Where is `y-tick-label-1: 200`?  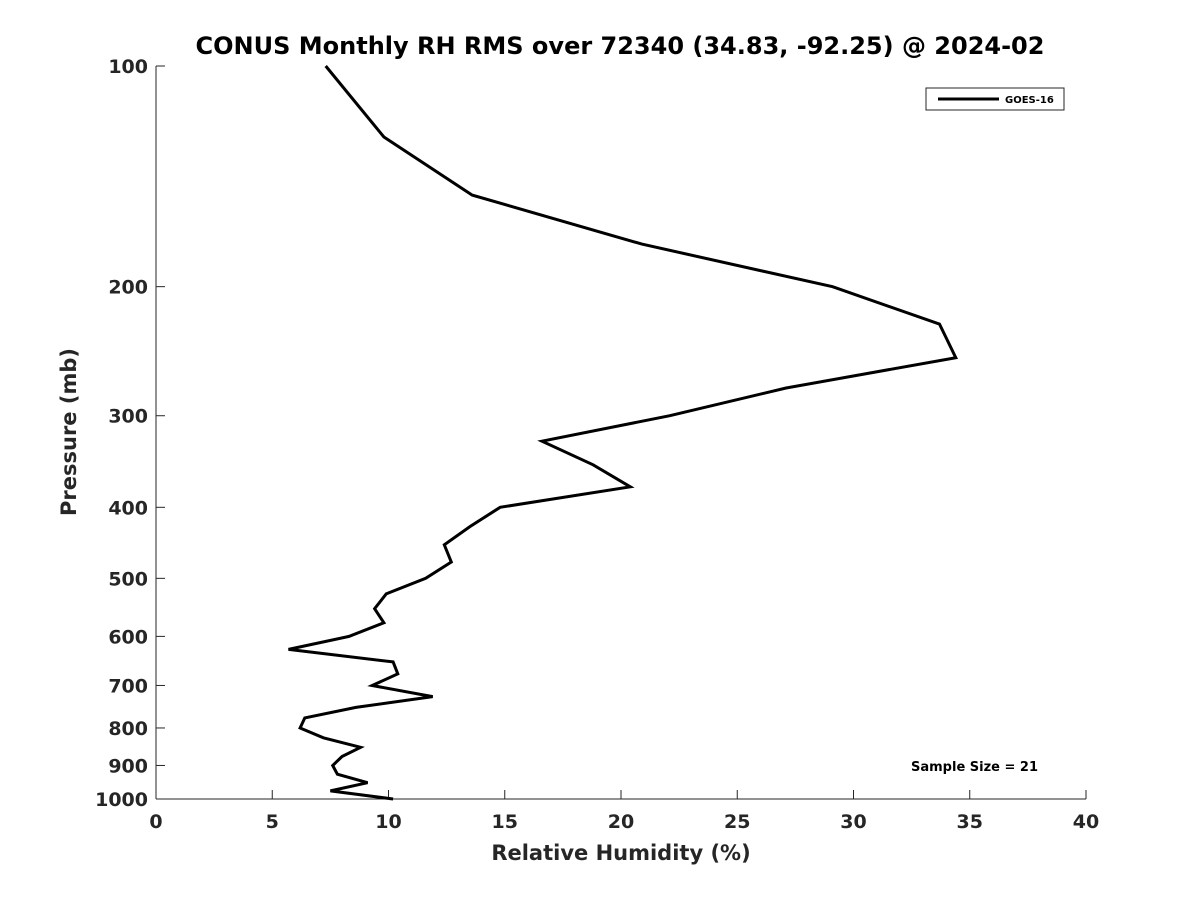
y-tick-label-1: 200 is located at coordinates (128, 288).